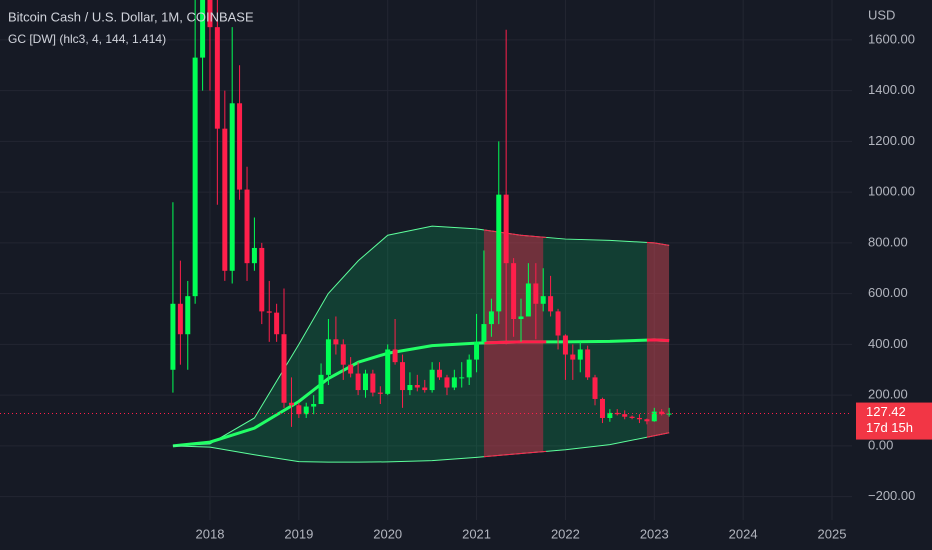 This screenshot has height=550, width=932. I want to click on band-line, so click(421, 447).